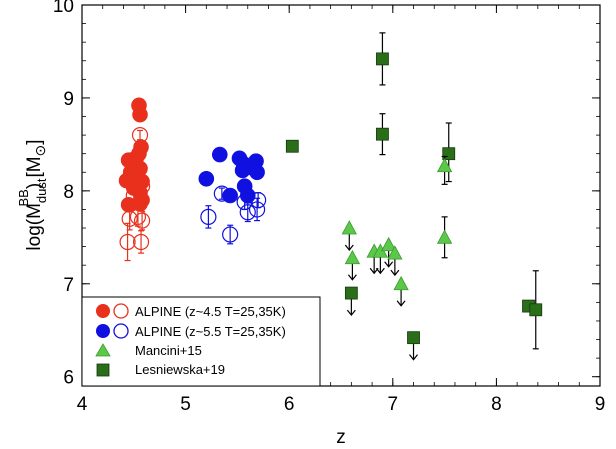 This screenshot has width=616, height=449. What do you see at coordinates (600, 404) in the screenshot?
I see `x-tick-label: 9` at bounding box center [600, 404].